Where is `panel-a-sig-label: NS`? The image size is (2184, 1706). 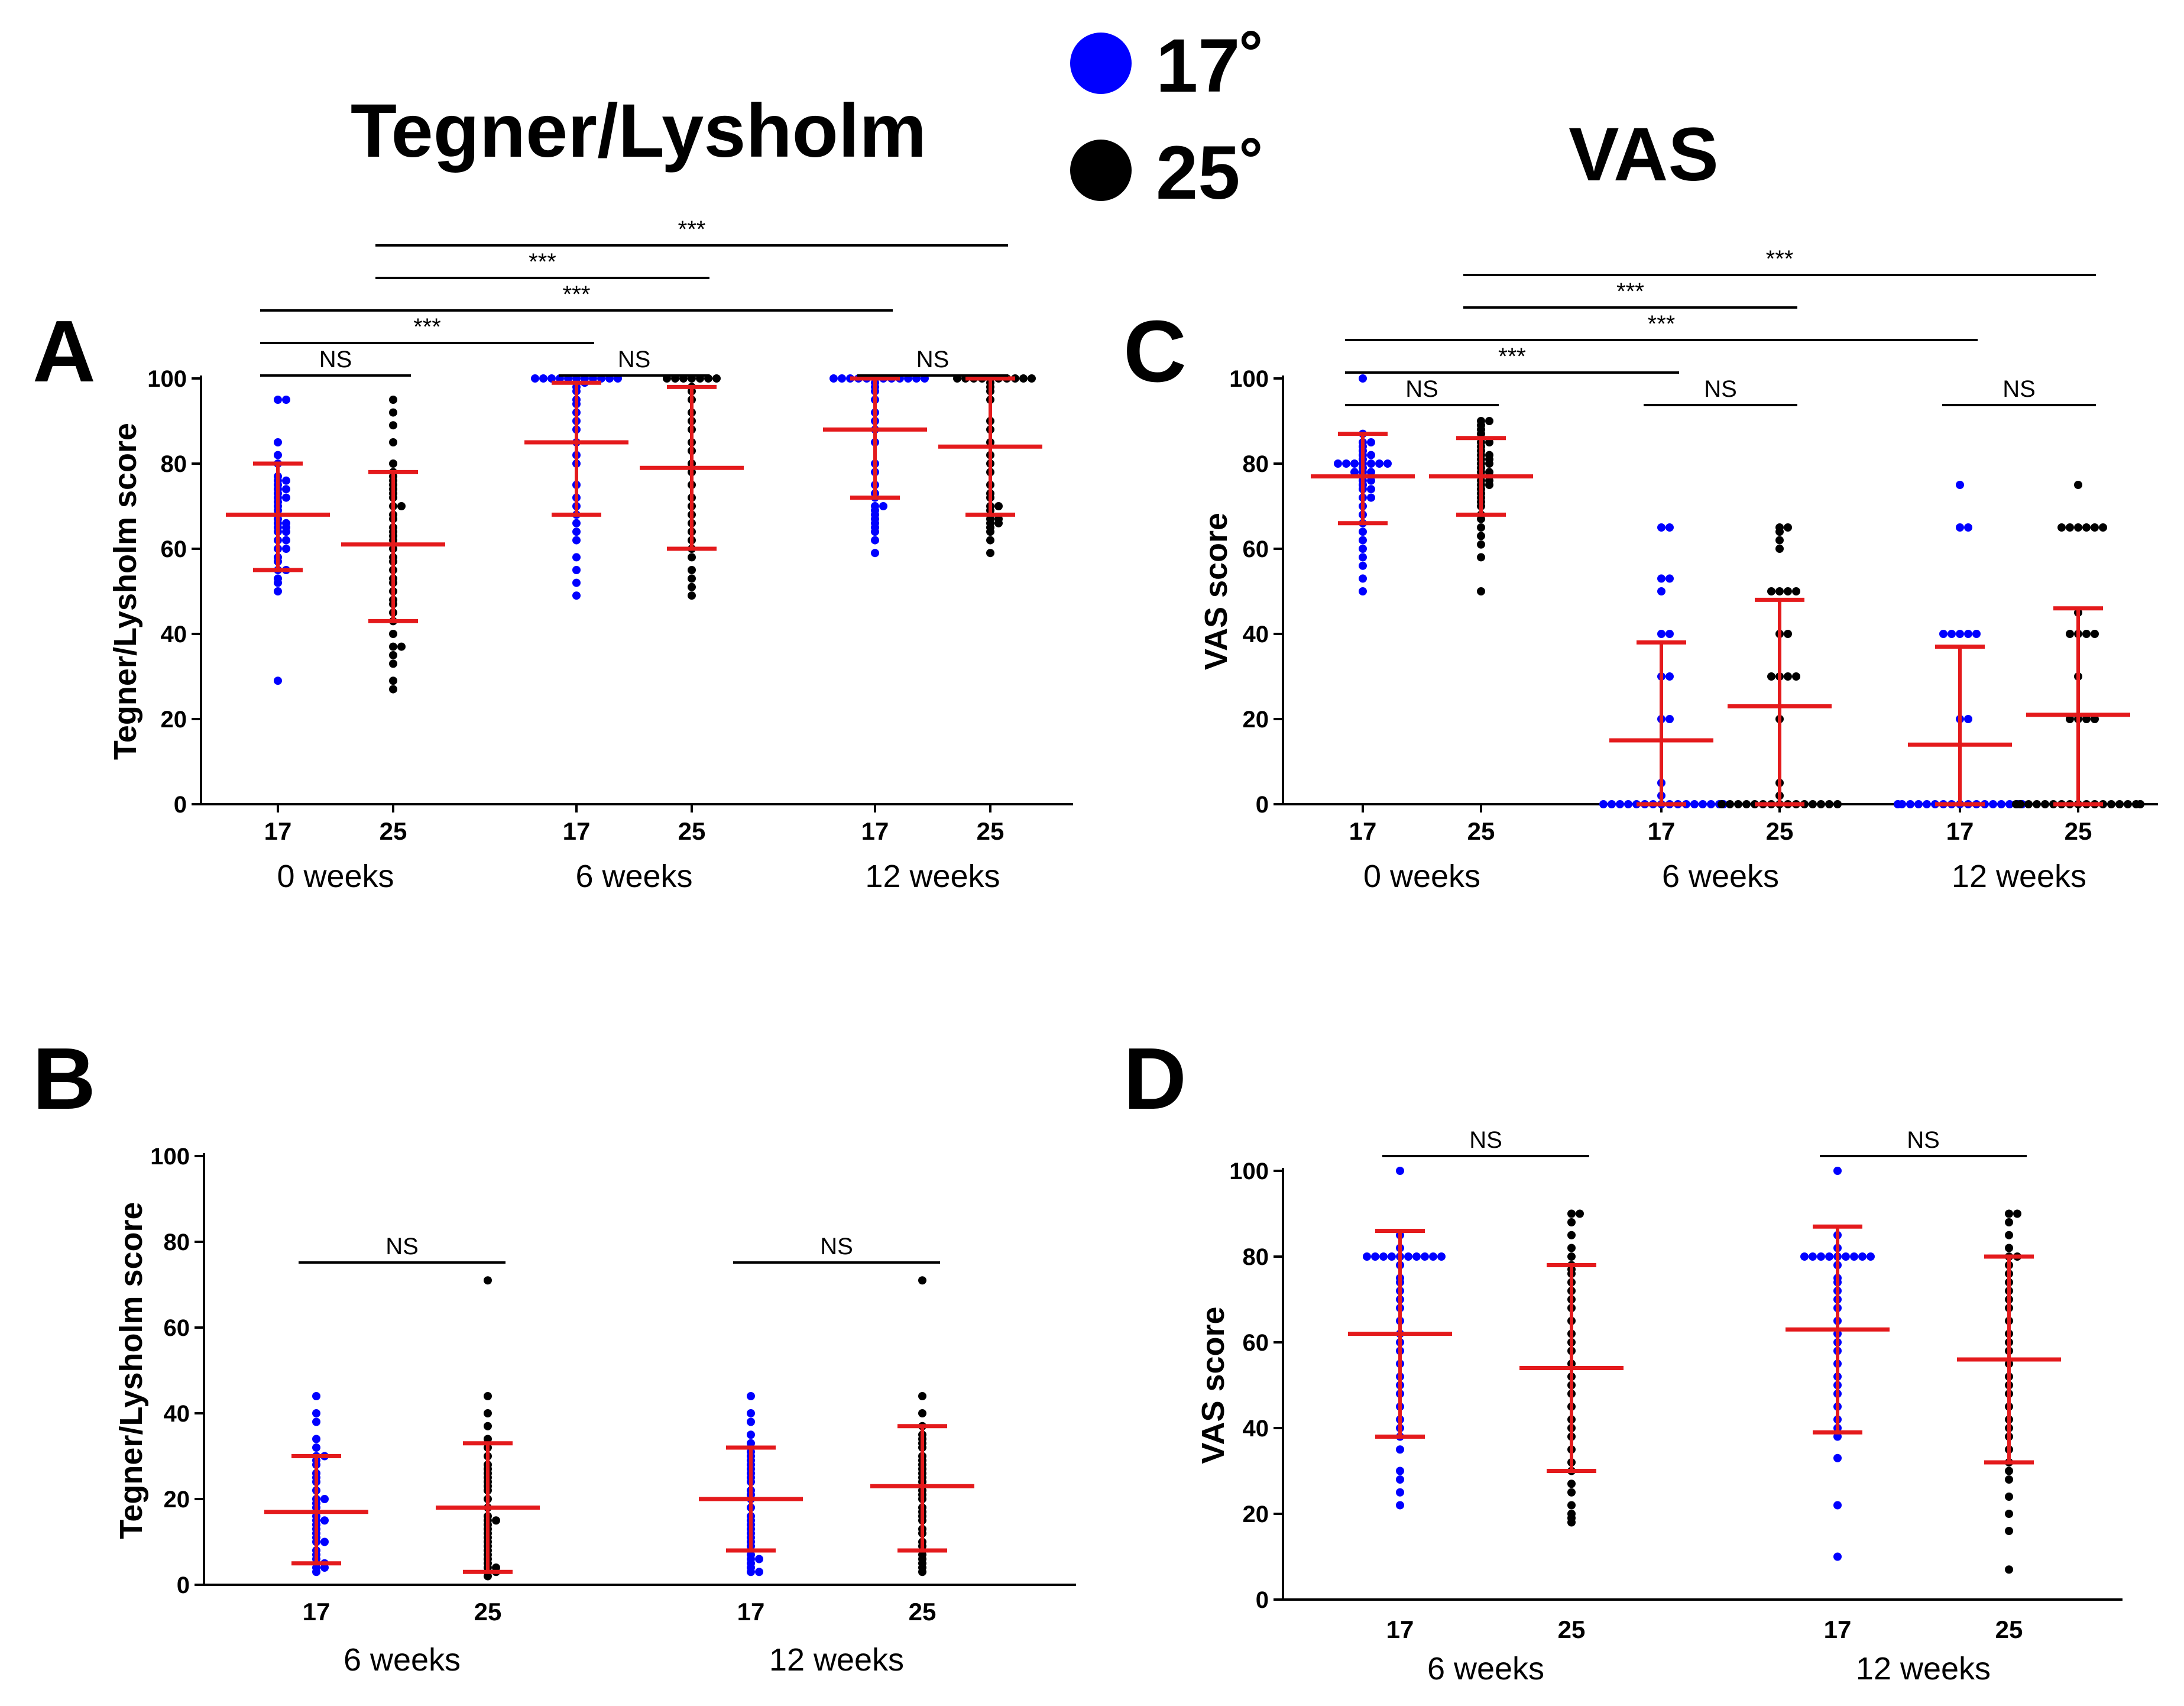 panel-a-sig-label: NS is located at coordinates (335, 360).